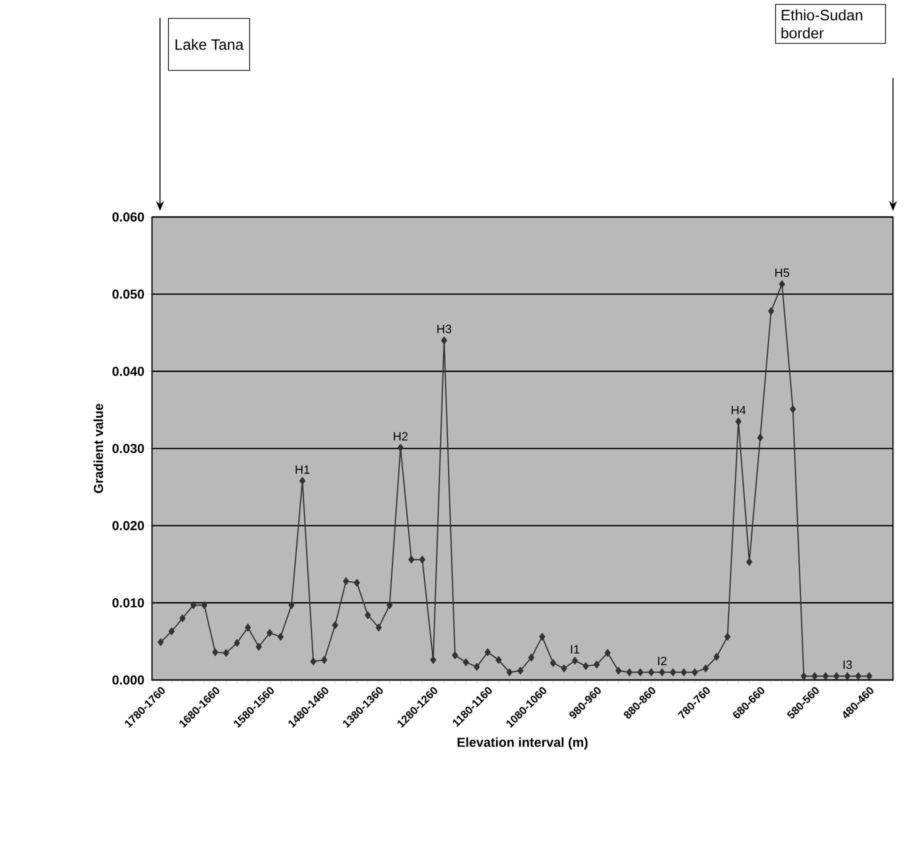 Image resolution: width=906 pixels, height=858 pixels. I want to click on y-tick-label: 0.040, so click(128, 371).